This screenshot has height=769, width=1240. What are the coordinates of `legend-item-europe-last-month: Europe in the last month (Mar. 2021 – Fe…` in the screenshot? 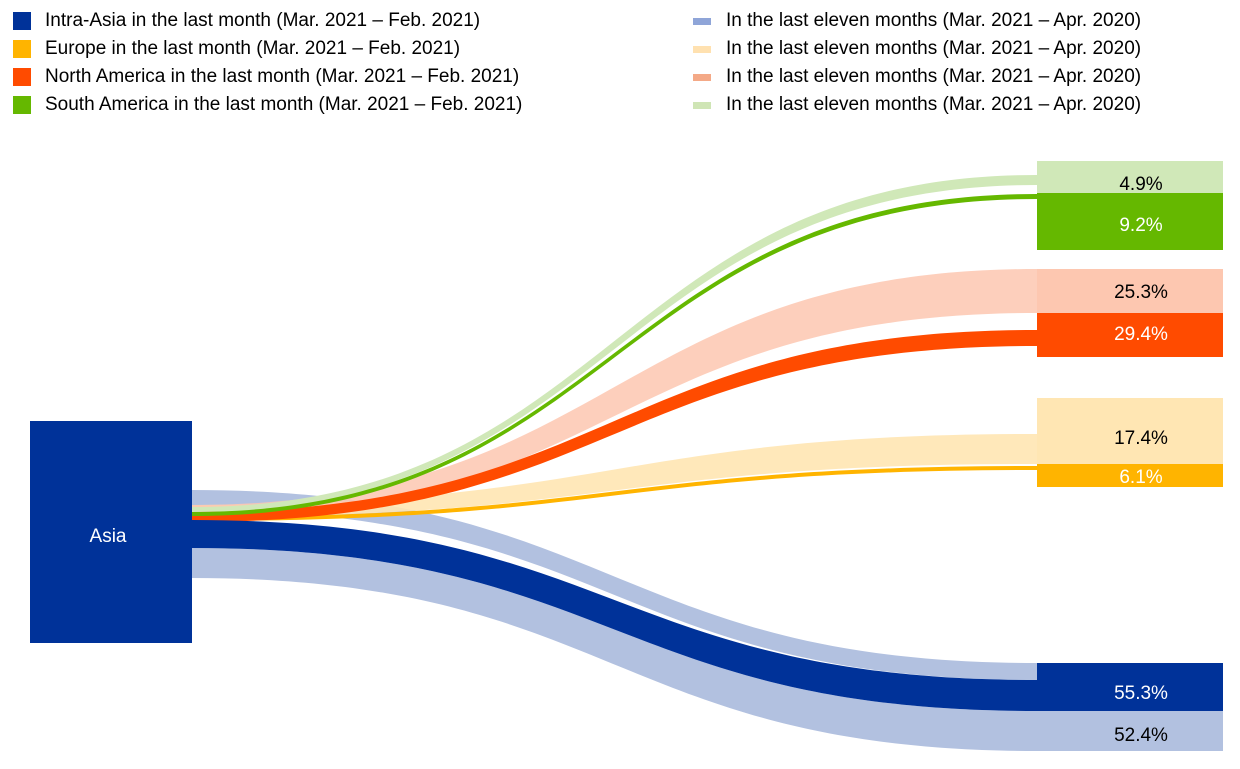 It's located at (236, 49).